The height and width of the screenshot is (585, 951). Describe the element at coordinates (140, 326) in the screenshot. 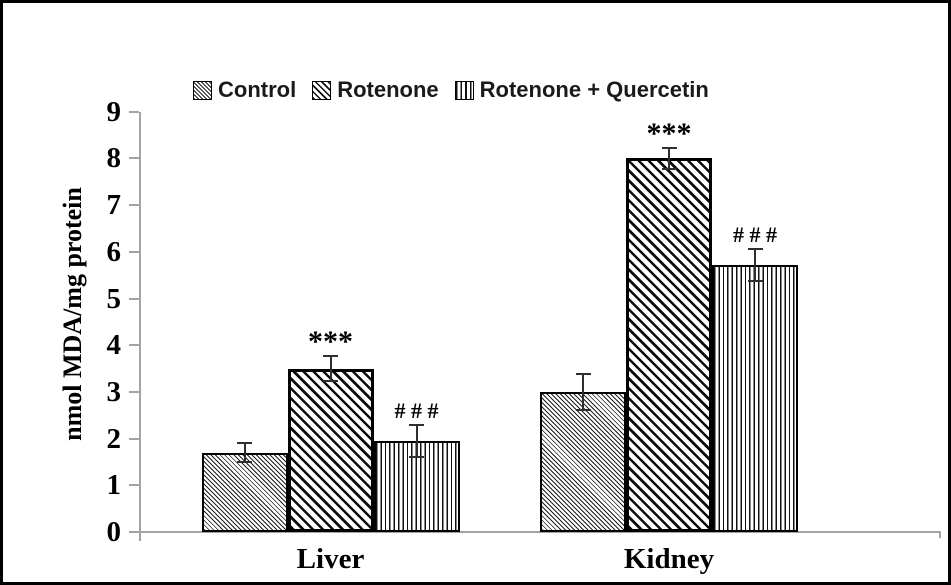

I see `y-axis-line` at that location.